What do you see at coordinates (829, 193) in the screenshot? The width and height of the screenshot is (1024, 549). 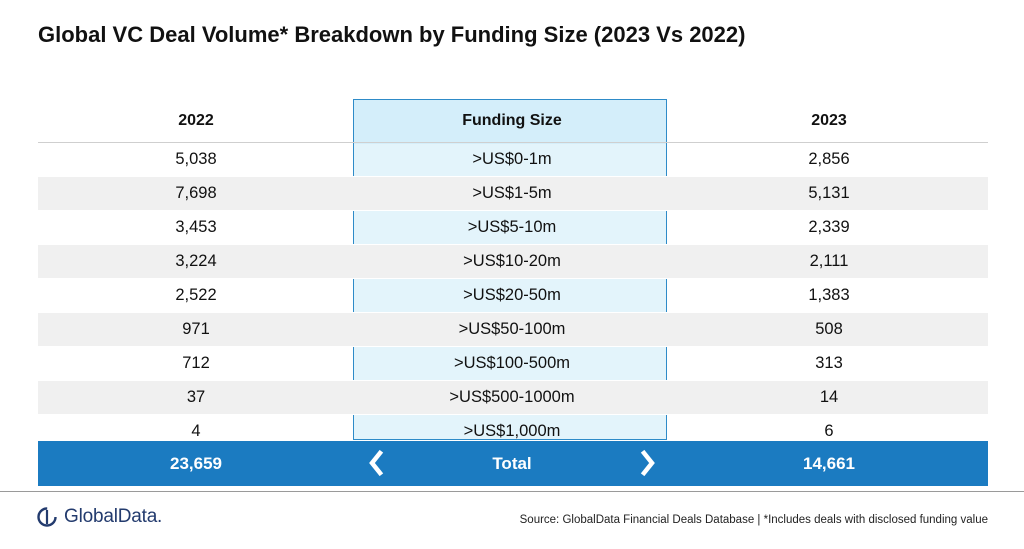 I see `cell-2023: 5,131` at bounding box center [829, 193].